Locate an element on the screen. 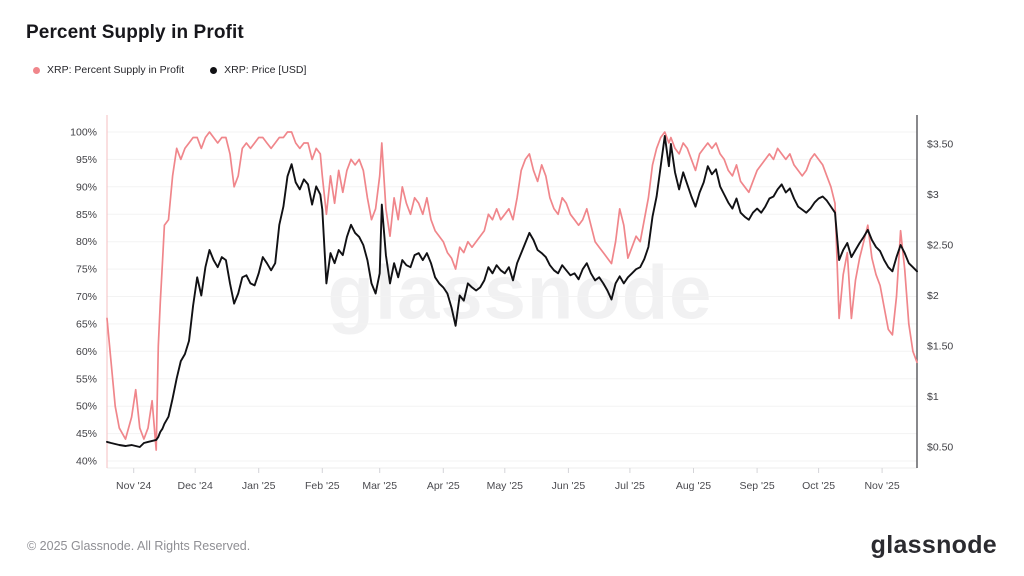  x-axis-label: Jan '25 is located at coordinates (259, 486).